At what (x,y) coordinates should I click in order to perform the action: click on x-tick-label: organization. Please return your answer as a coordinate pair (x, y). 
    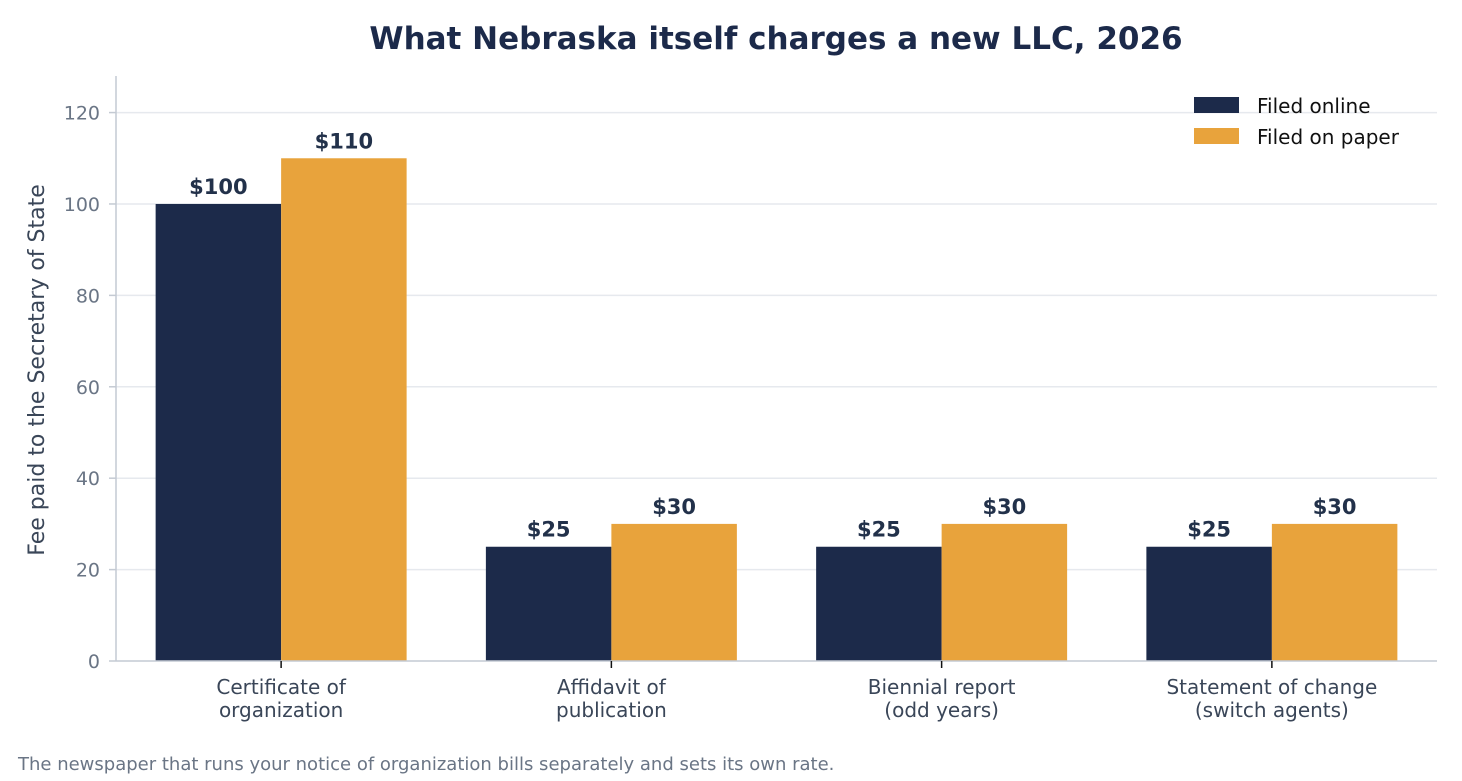
    Looking at the image, I should click on (281, 710).